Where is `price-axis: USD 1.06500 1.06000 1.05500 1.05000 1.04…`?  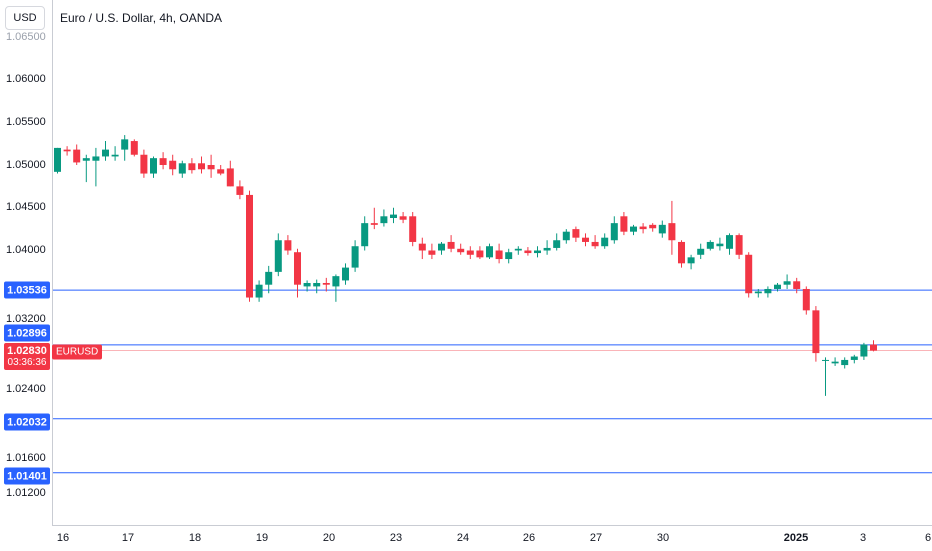
price-axis: USD 1.06500 1.06000 1.05500 1.05000 1.04… is located at coordinates (26, 262).